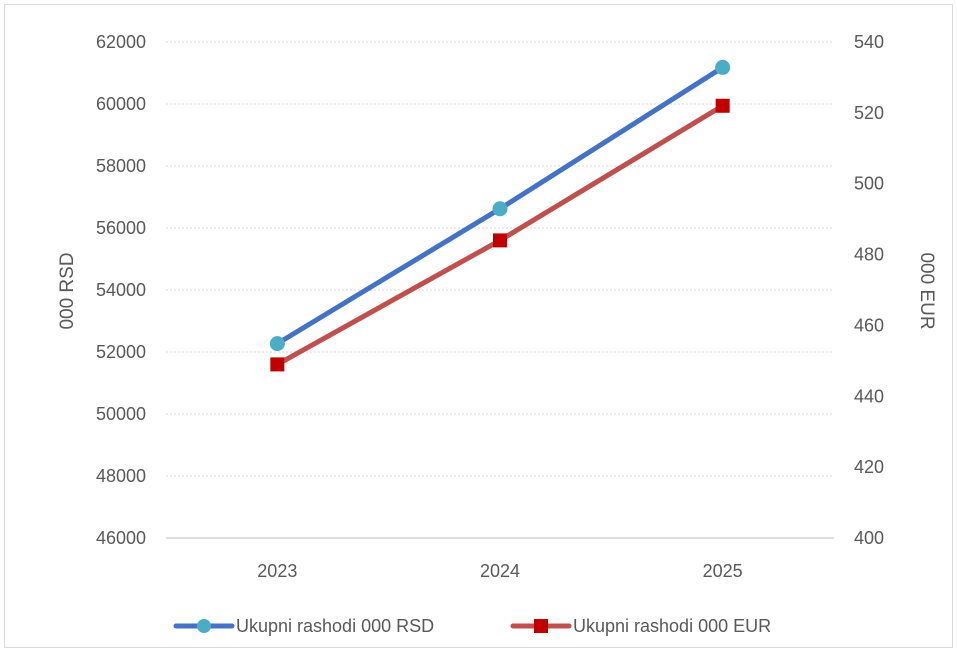  I want to click on left-tick-label: 56000, so click(121, 228).